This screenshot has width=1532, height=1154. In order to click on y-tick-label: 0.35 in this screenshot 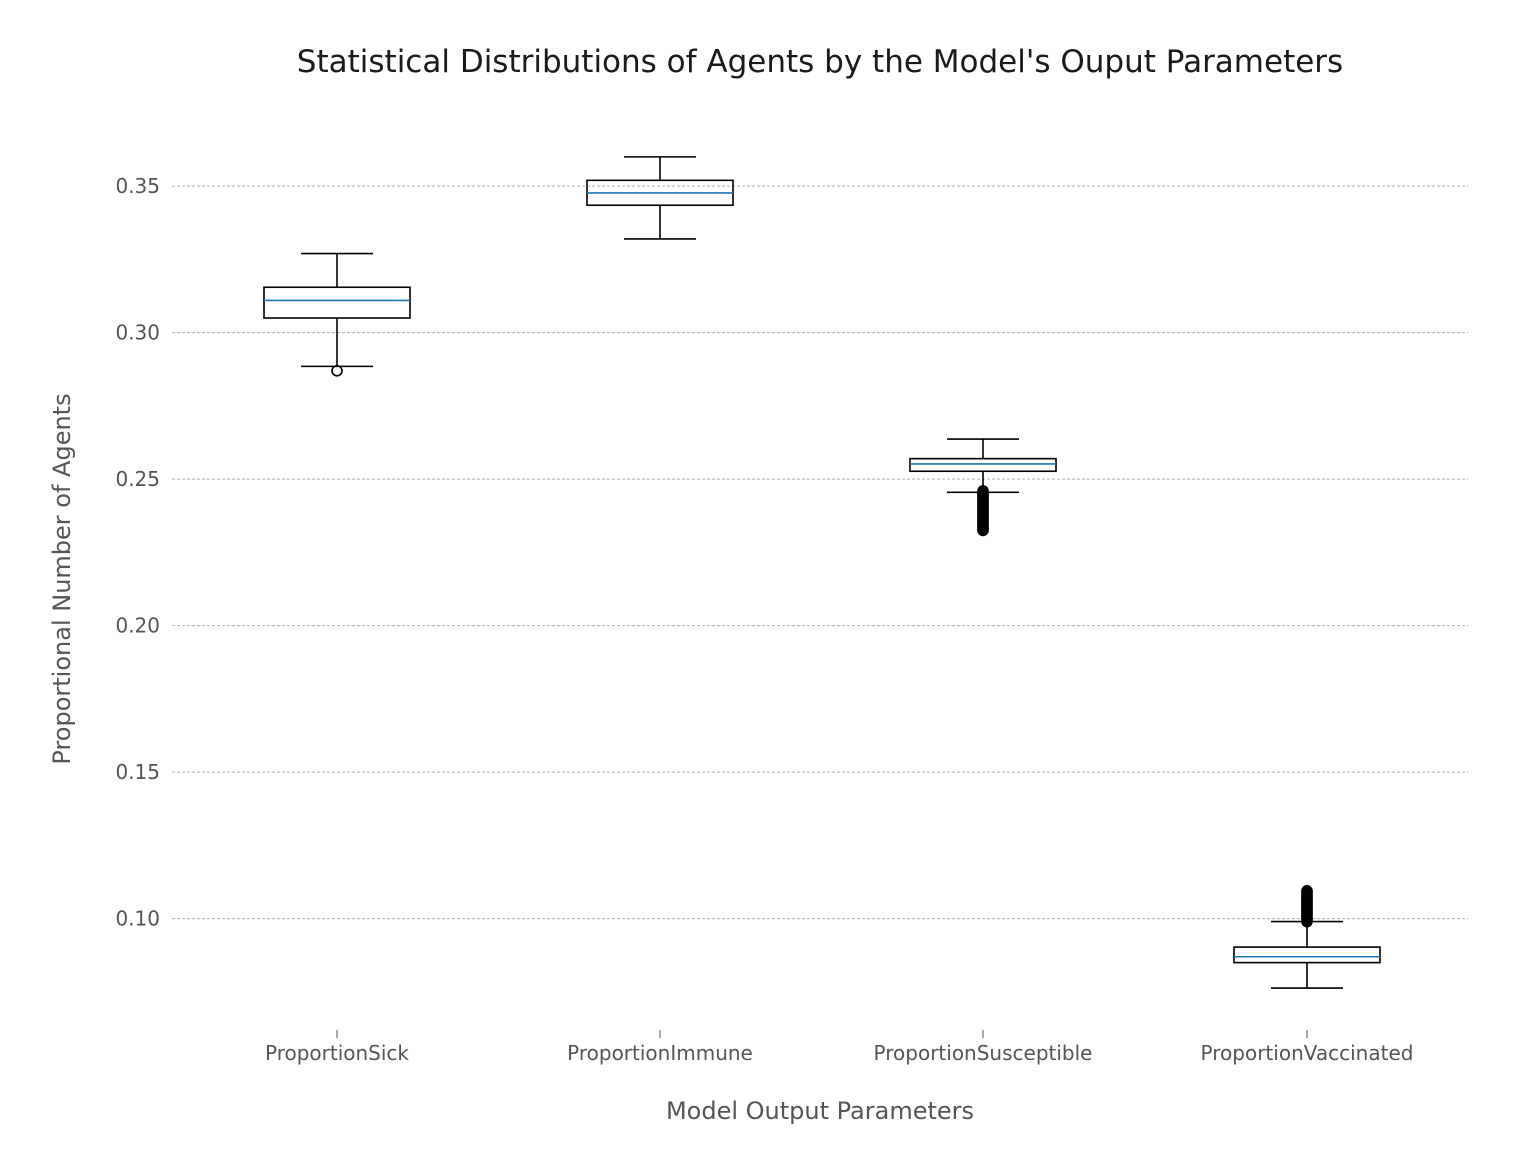, I will do `click(137, 186)`.